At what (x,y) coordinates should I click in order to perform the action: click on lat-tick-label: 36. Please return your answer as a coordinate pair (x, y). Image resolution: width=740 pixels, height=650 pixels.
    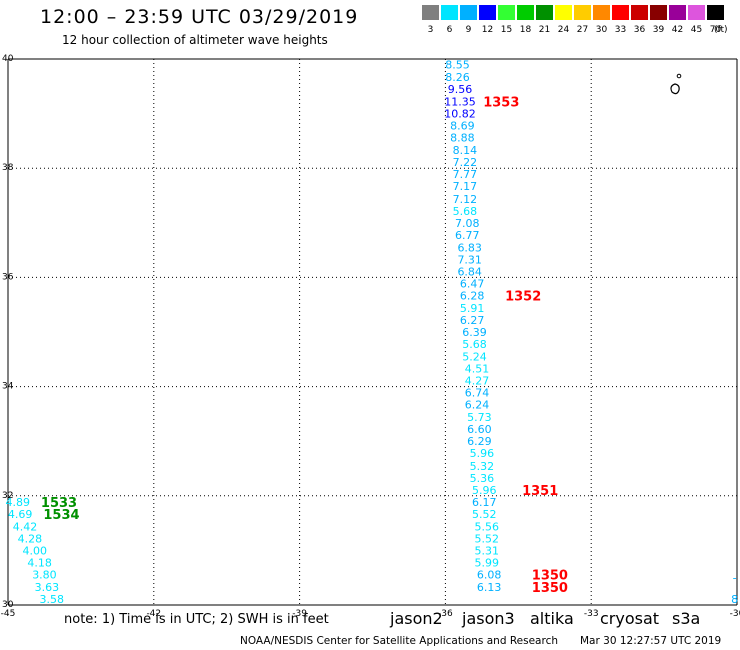
    Looking at the image, I should click on (8, 277).